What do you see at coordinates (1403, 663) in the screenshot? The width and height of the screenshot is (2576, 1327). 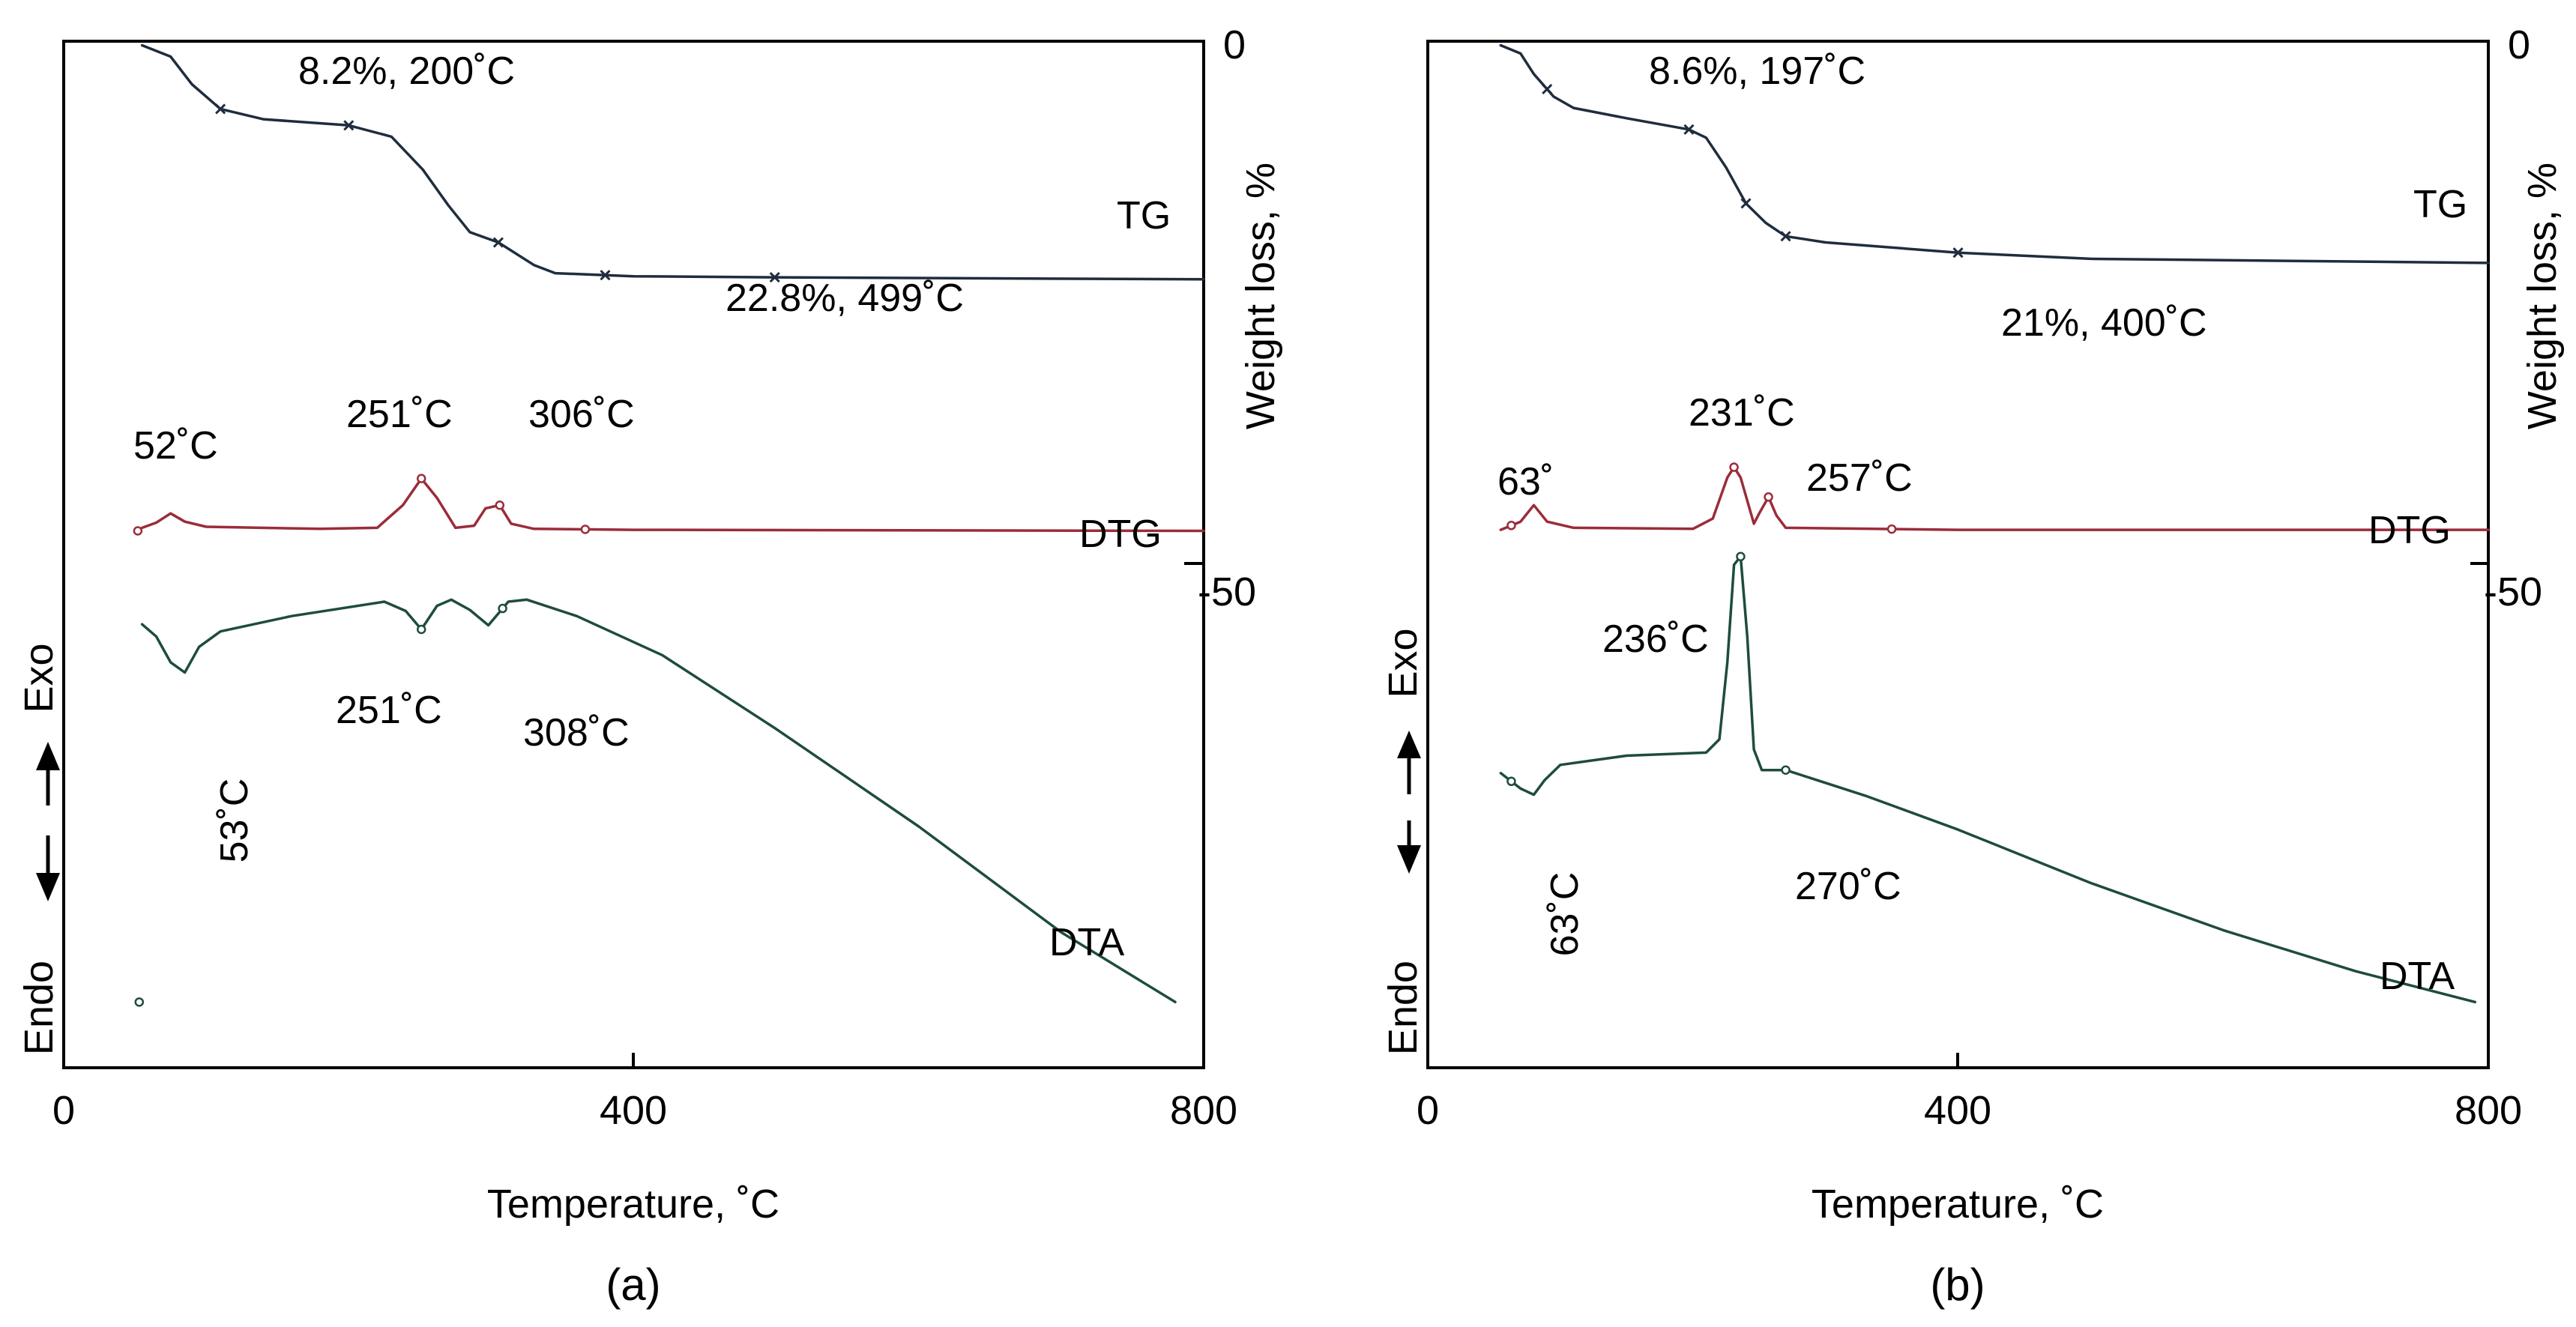 I see `panel-b-exo-label: Exo` at bounding box center [1403, 663].